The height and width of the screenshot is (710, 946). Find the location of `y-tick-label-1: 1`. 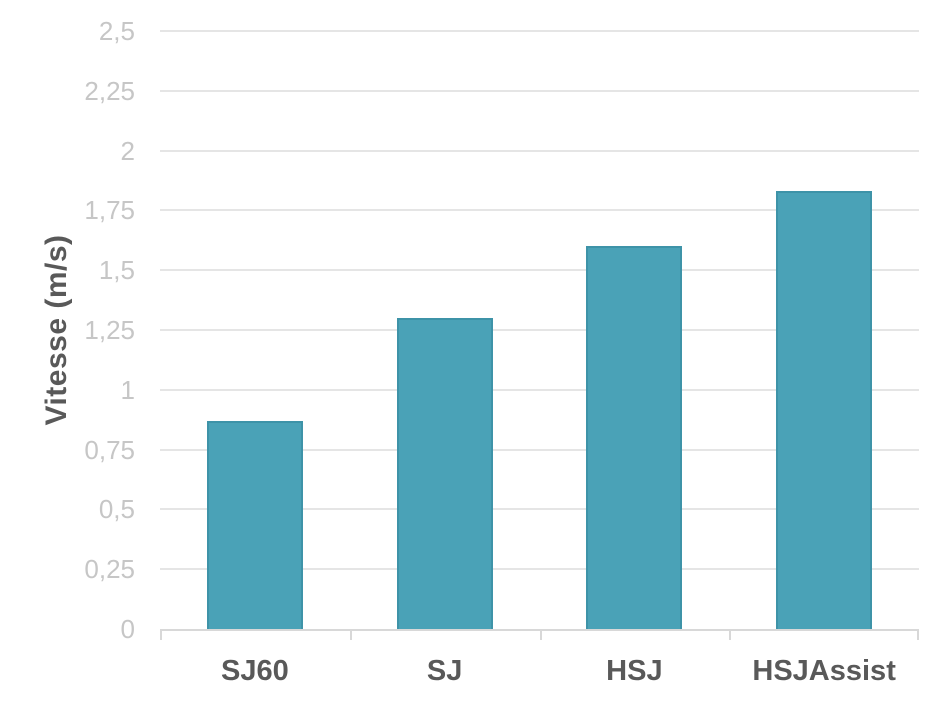

y-tick-label-1: 1 is located at coordinates (127, 389).